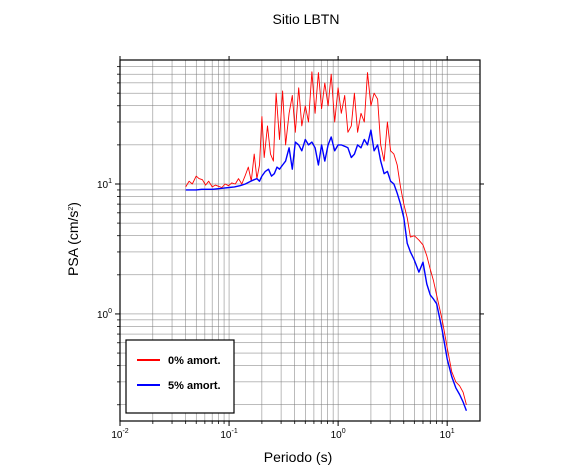 The width and height of the screenshot is (586, 475). Describe the element at coordinates (338, 434) in the screenshot. I see `x-tick-label: 10⁰` at that location.